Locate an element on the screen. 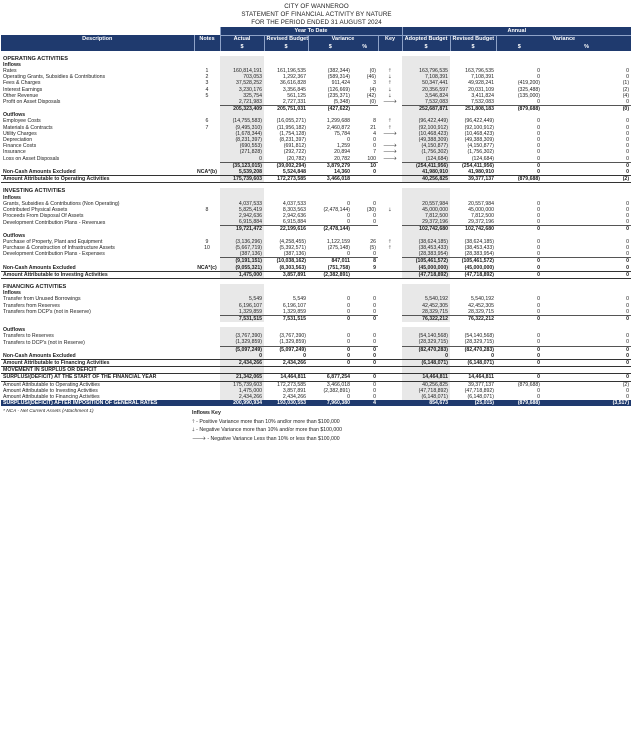 The width and height of the screenshot is (633, 744). variance-pct-cell is located at coordinates (365, 179).